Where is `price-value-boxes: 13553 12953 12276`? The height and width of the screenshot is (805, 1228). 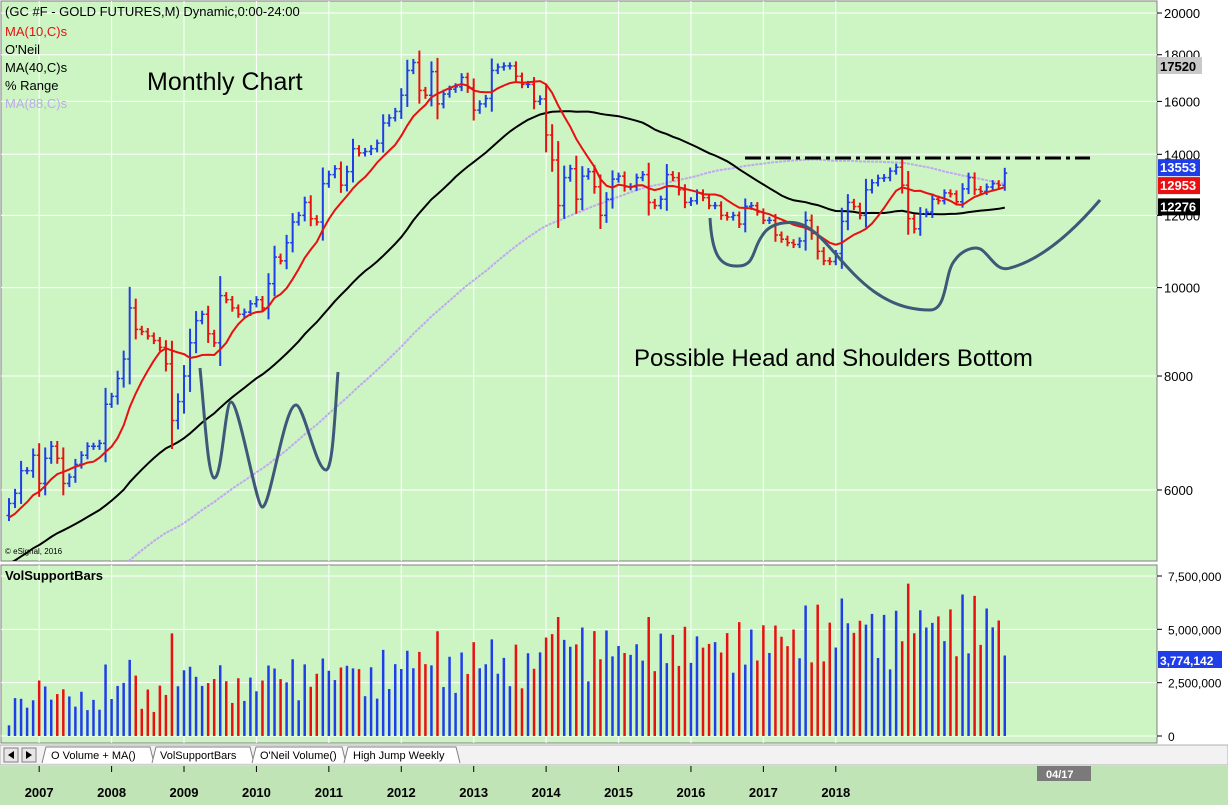
price-value-boxes: 13553 12953 12276 is located at coordinates (1179, 187).